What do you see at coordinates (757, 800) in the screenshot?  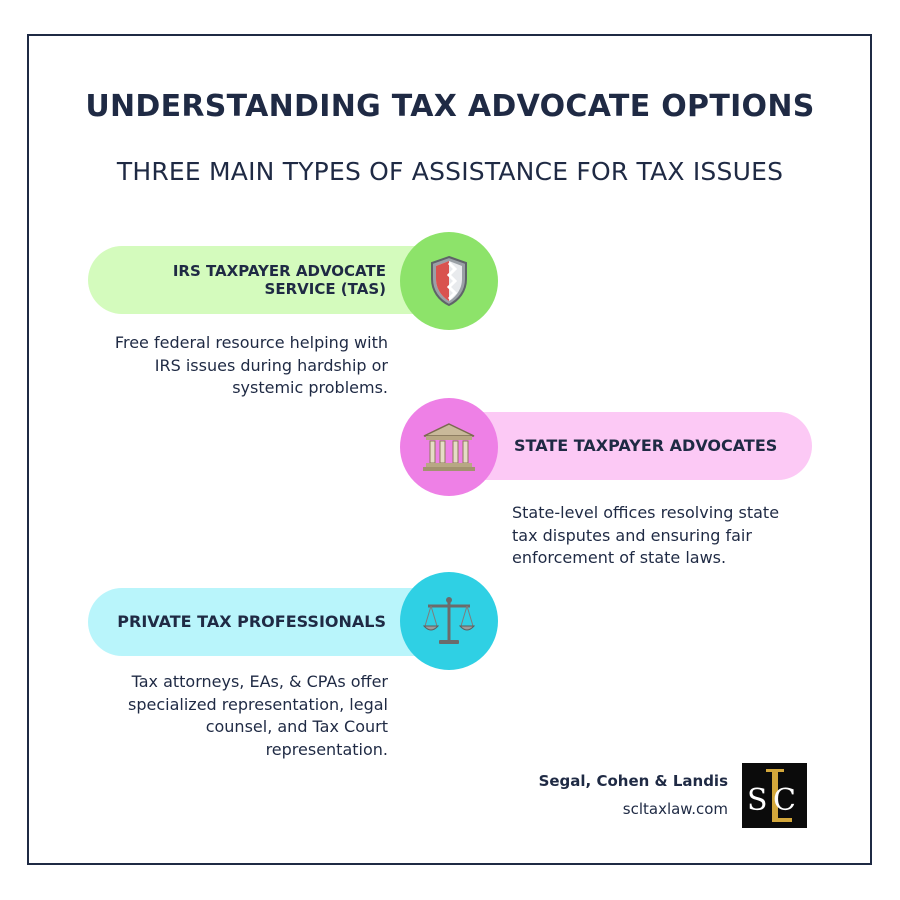 I see `svg-text: S` at bounding box center [757, 800].